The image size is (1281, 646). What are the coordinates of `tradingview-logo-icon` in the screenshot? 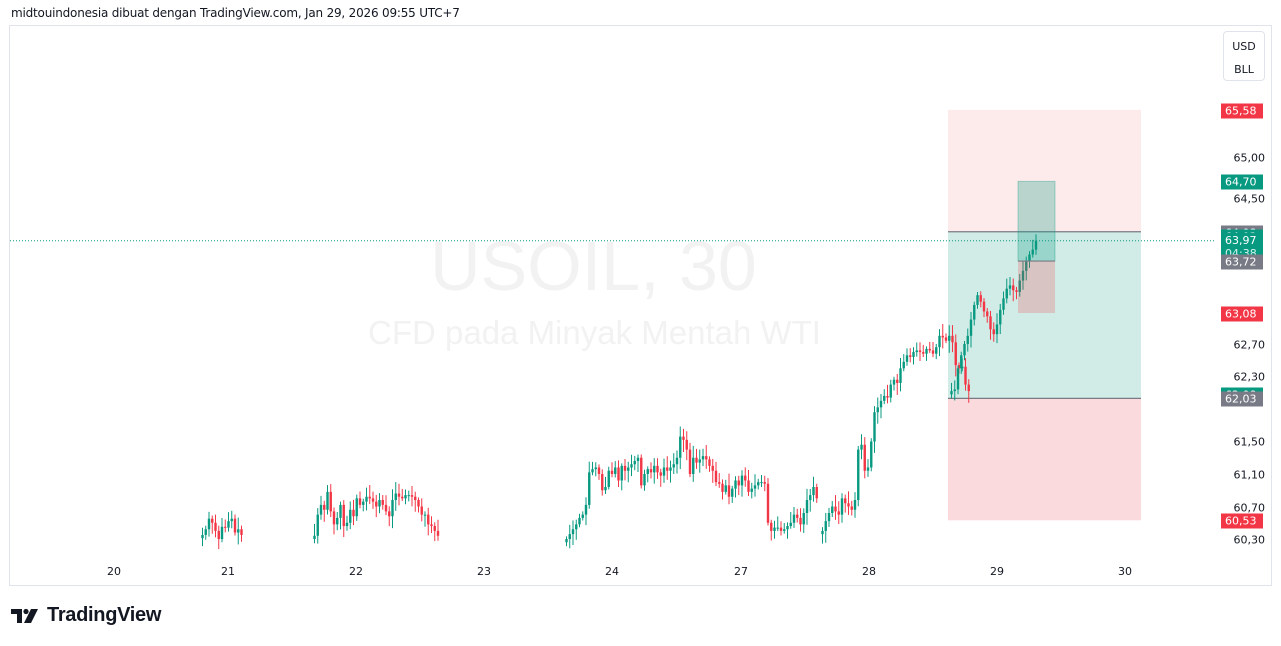 It's located at (24, 615).